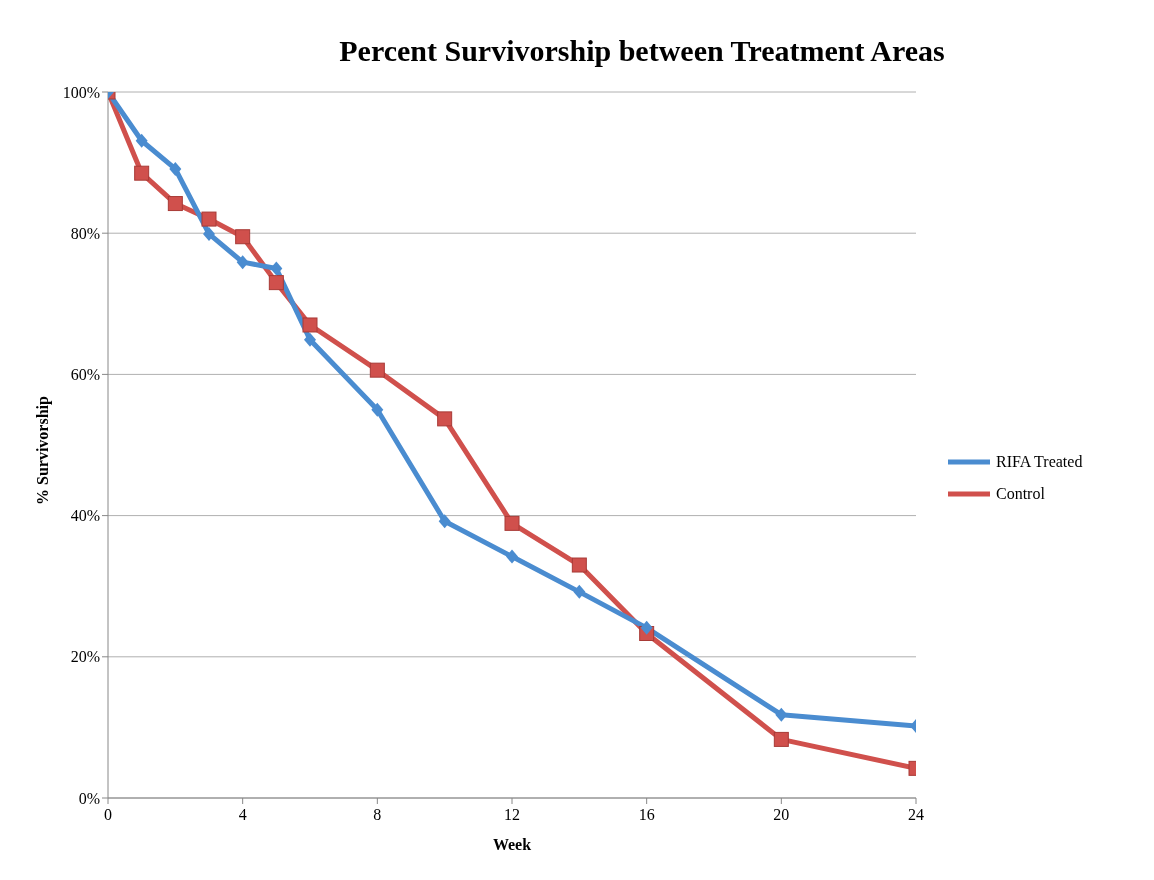 The height and width of the screenshot is (880, 1154). I want to click on x-tick-label: 0, so click(108, 814).